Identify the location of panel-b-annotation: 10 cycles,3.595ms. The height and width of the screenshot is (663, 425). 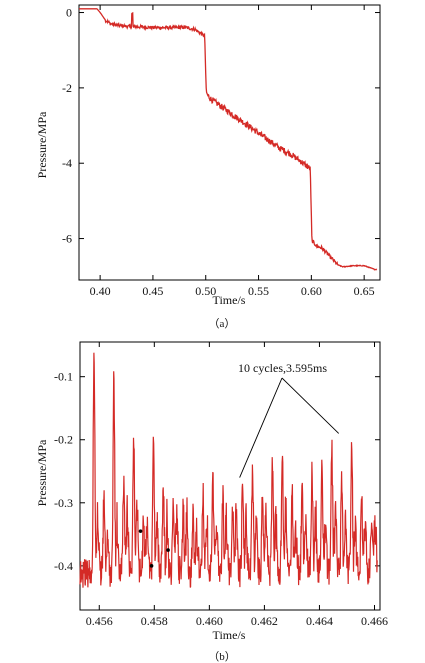
(289, 419).